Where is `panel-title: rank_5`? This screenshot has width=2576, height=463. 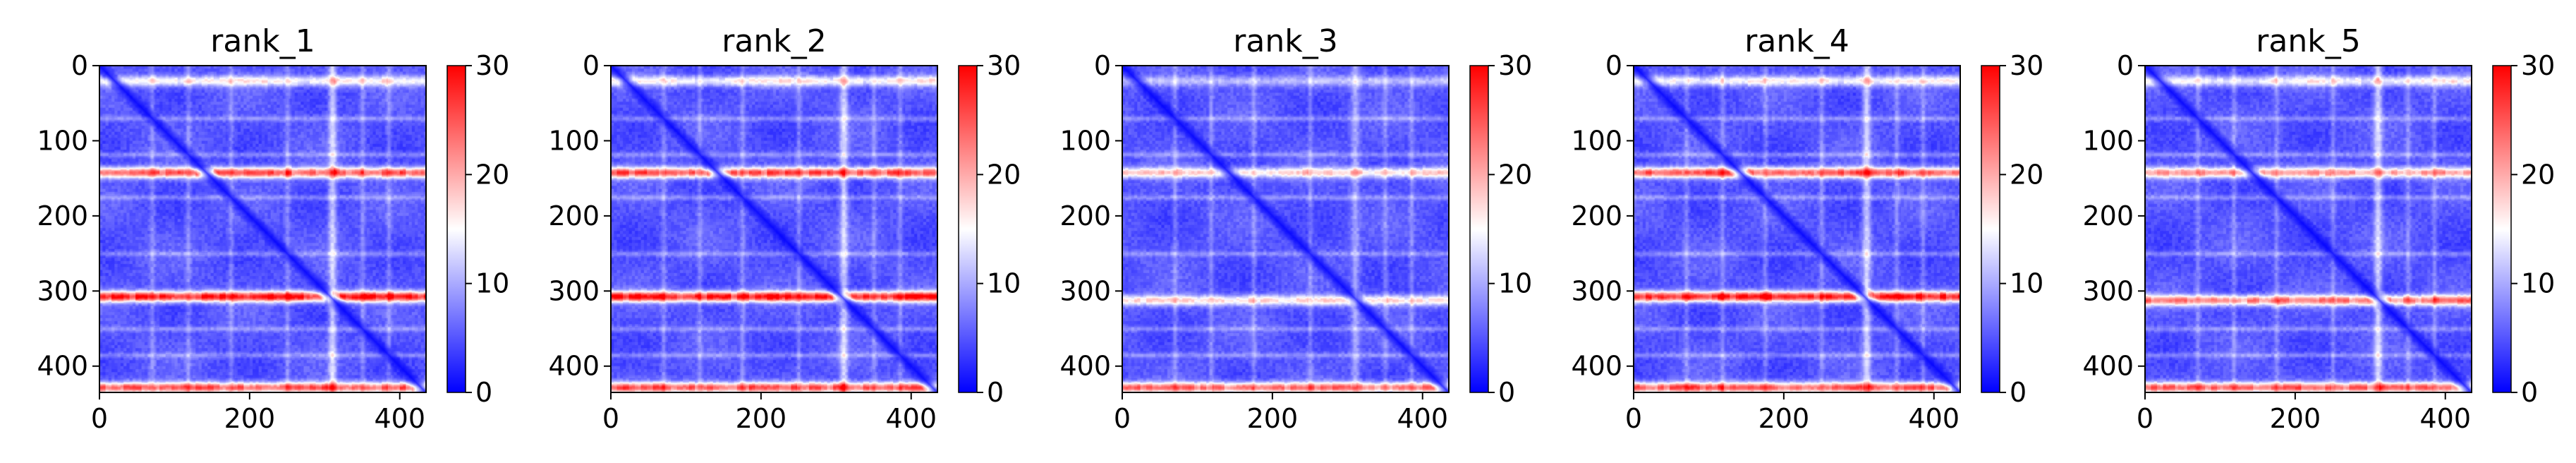
panel-title: rank_5 is located at coordinates (2308, 41).